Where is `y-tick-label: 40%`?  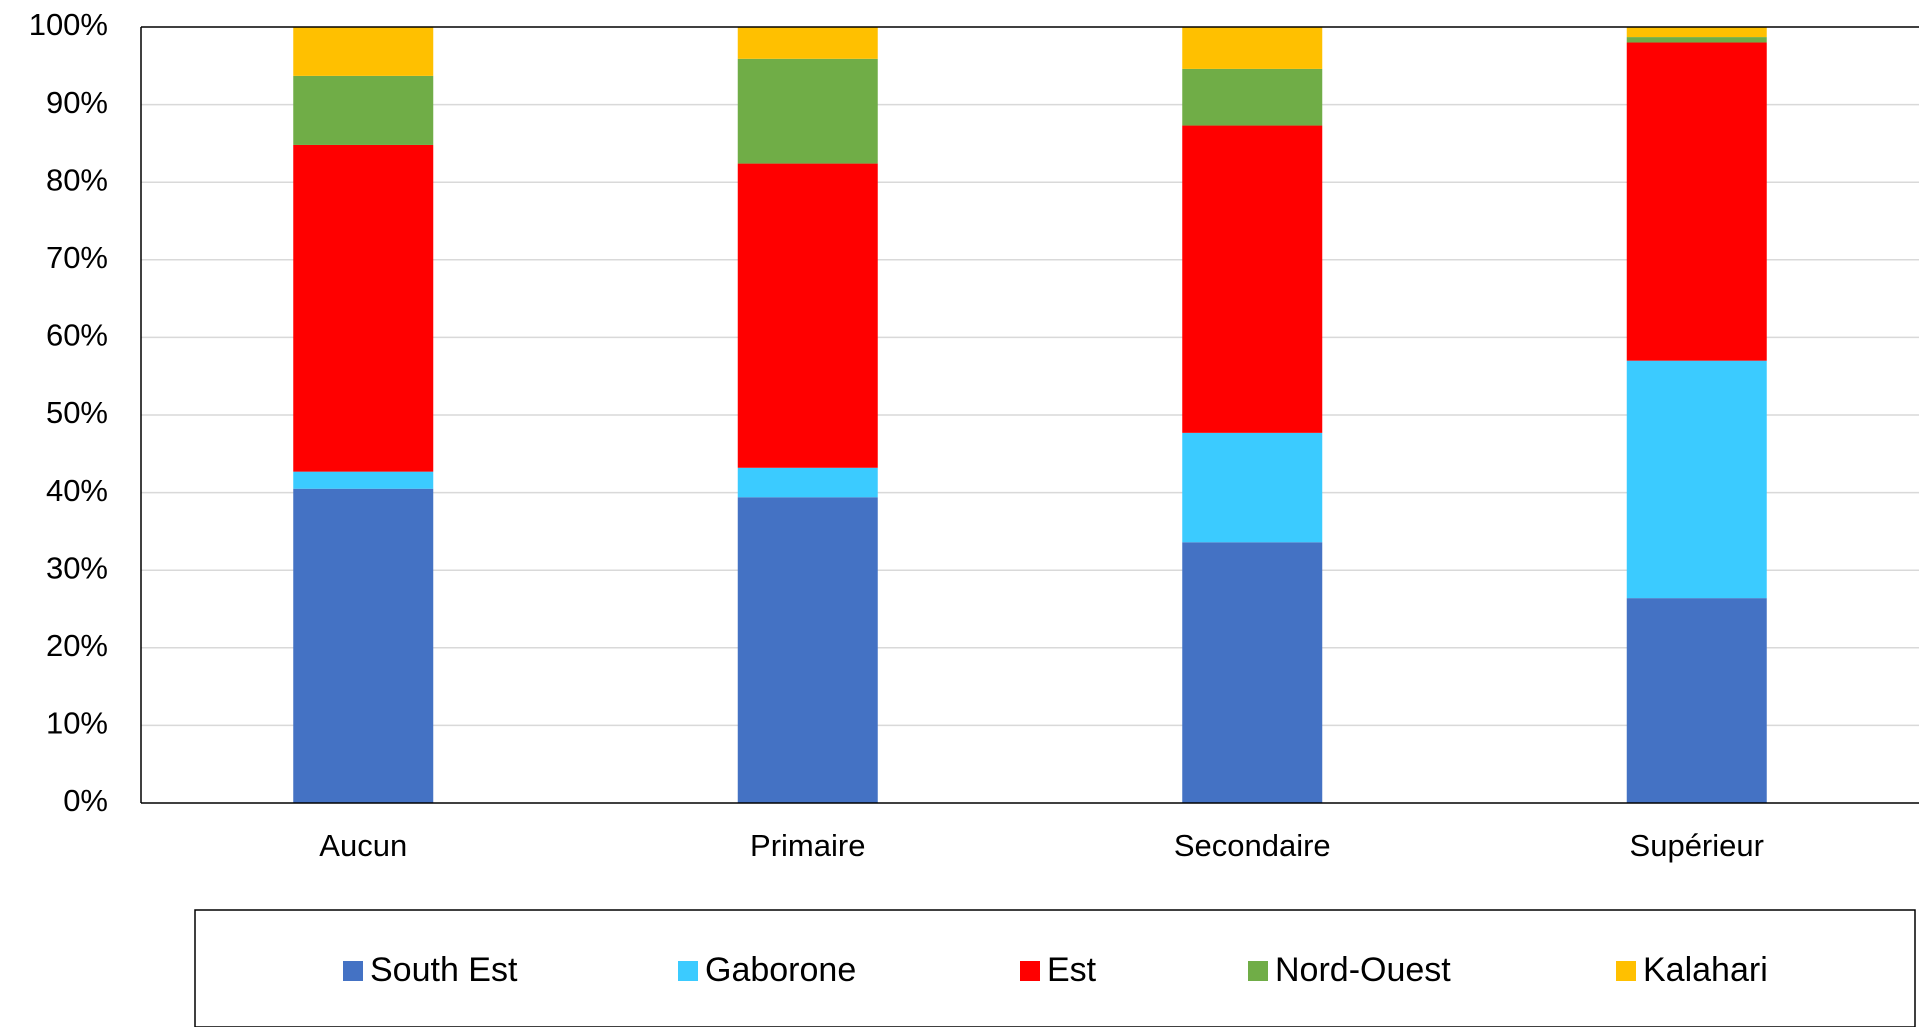 y-tick-label: 40% is located at coordinates (77, 490).